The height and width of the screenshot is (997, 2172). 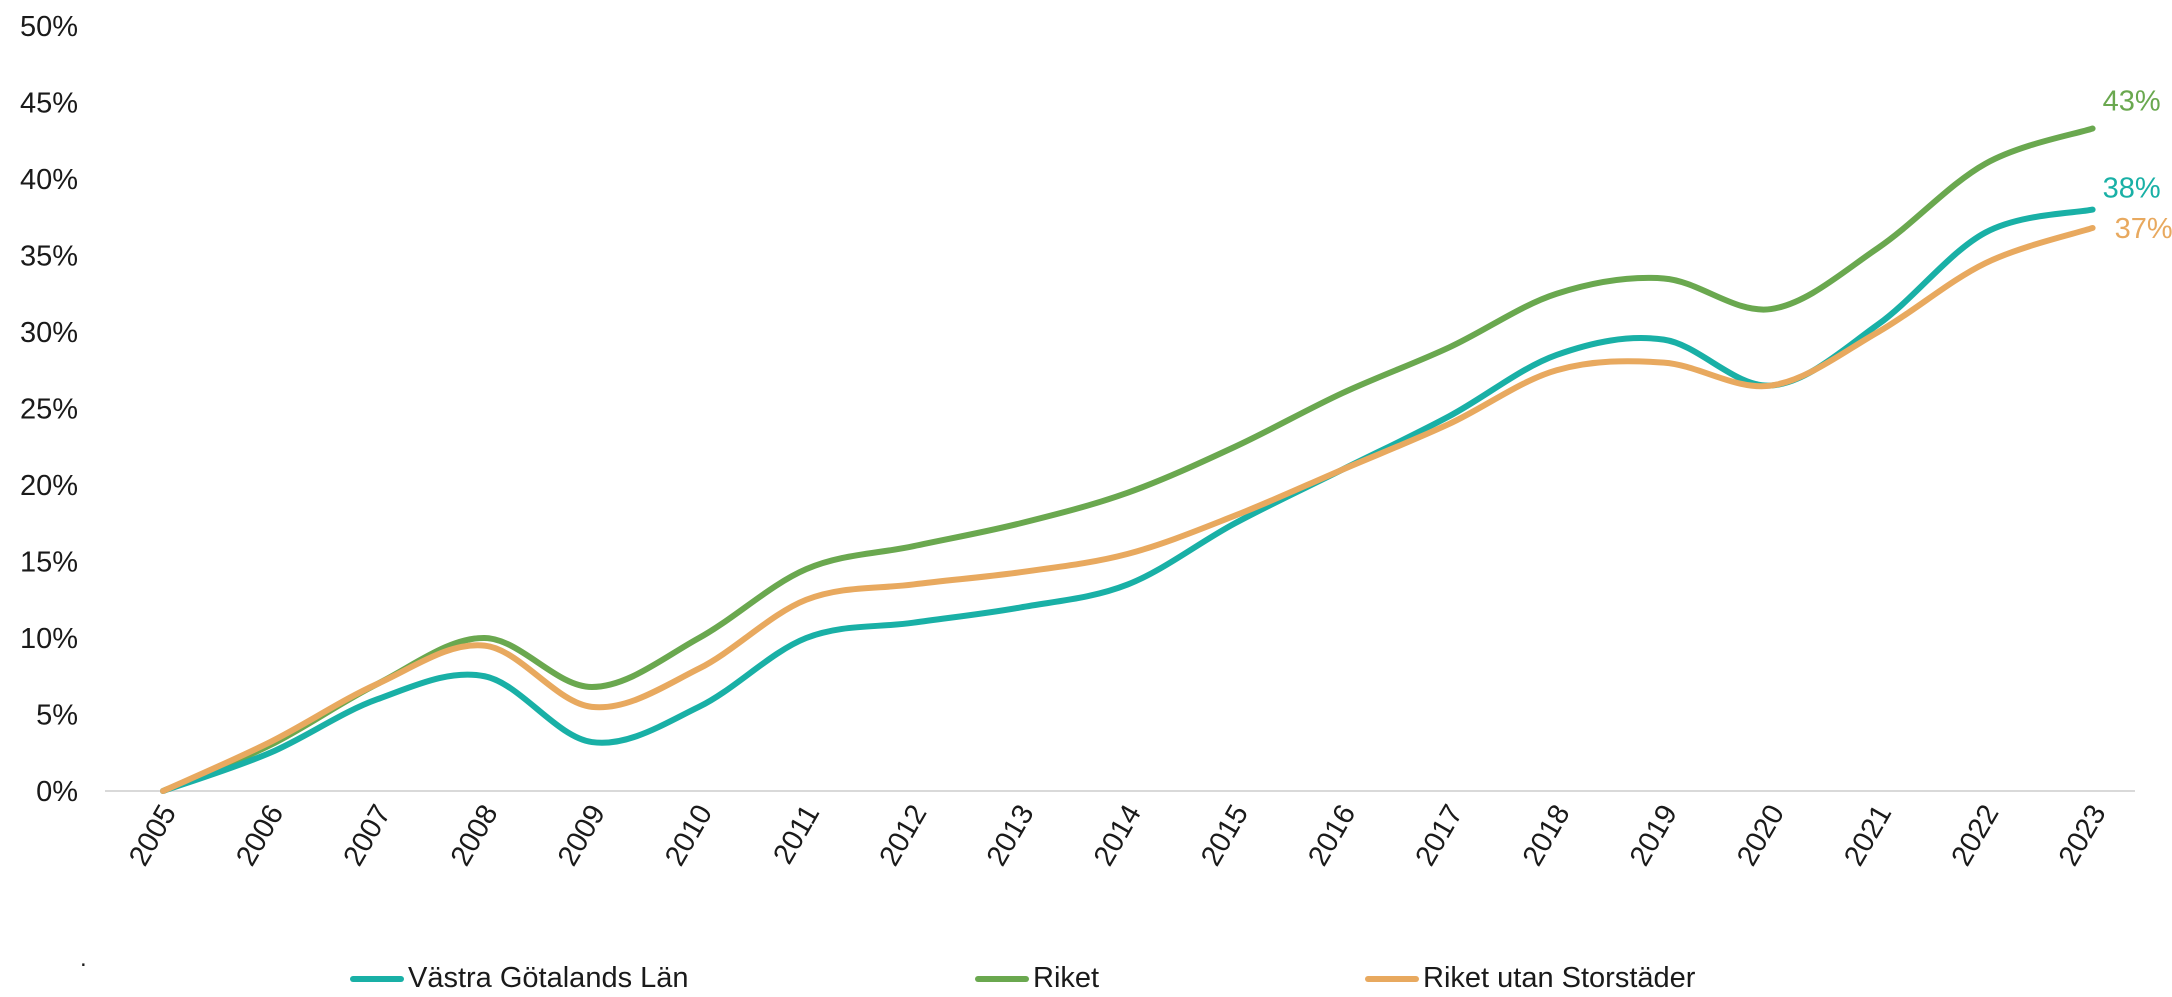 What do you see at coordinates (49, 639) in the screenshot?
I see `y-tick-label: 10%` at bounding box center [49, 639].